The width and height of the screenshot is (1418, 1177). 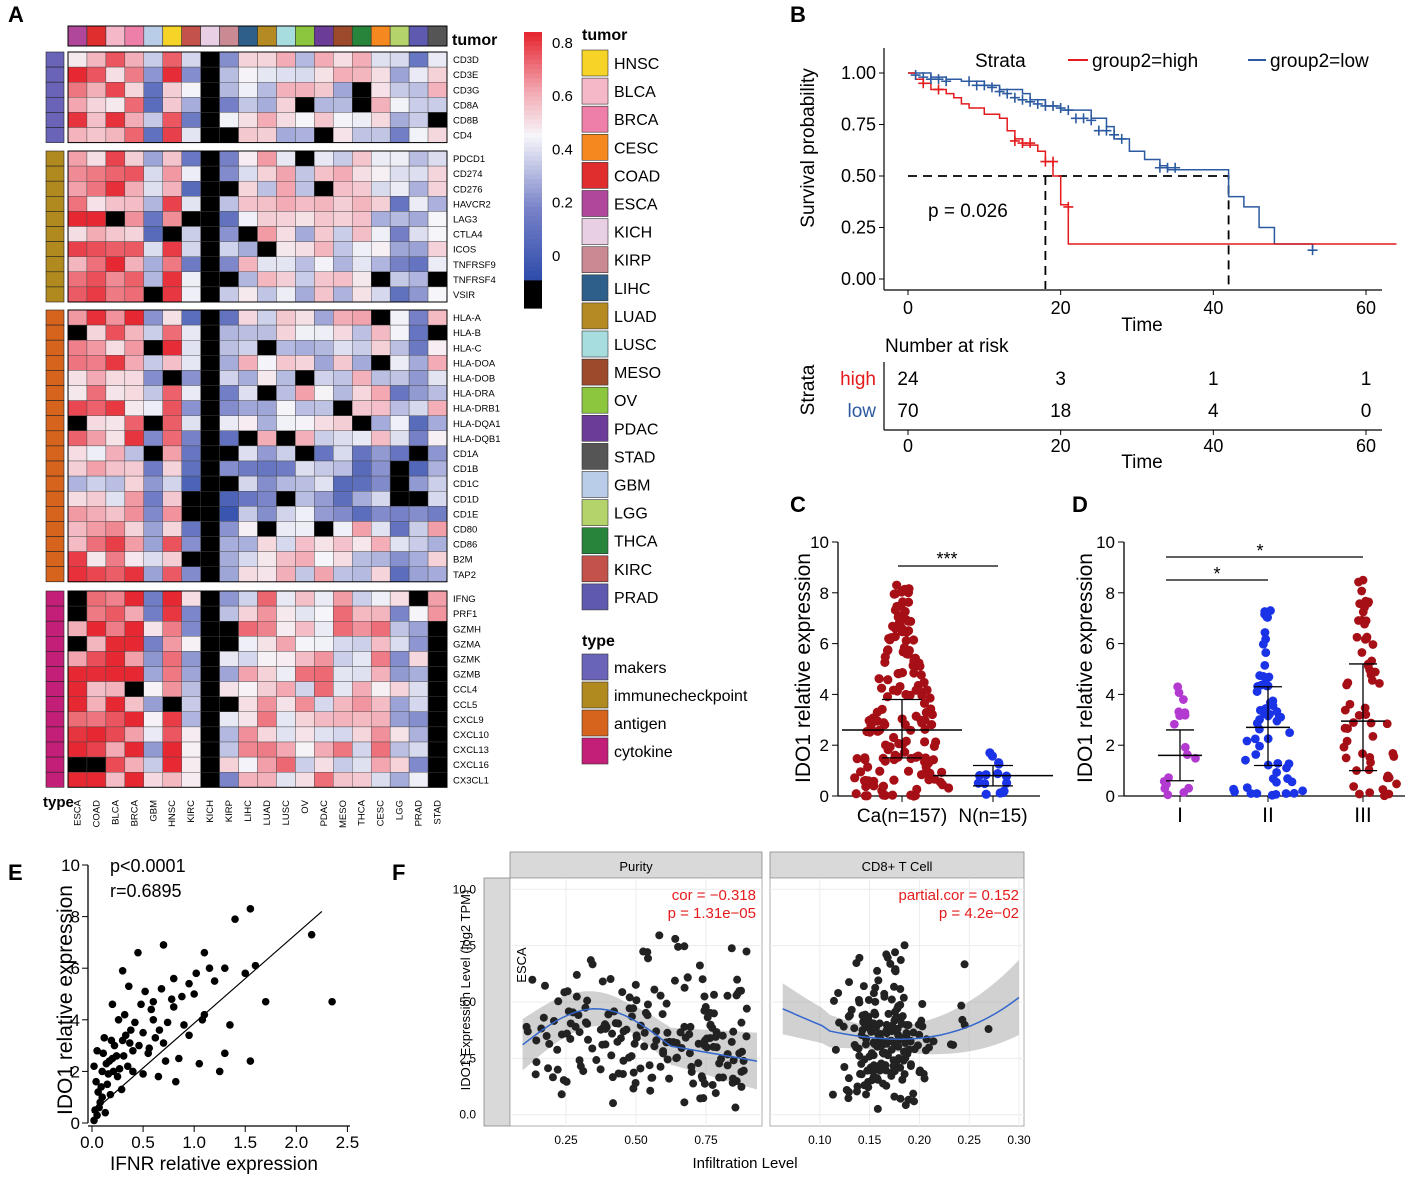 I want to click on heatmap-cell-CD80-COAD, so click(x=96, y=529).